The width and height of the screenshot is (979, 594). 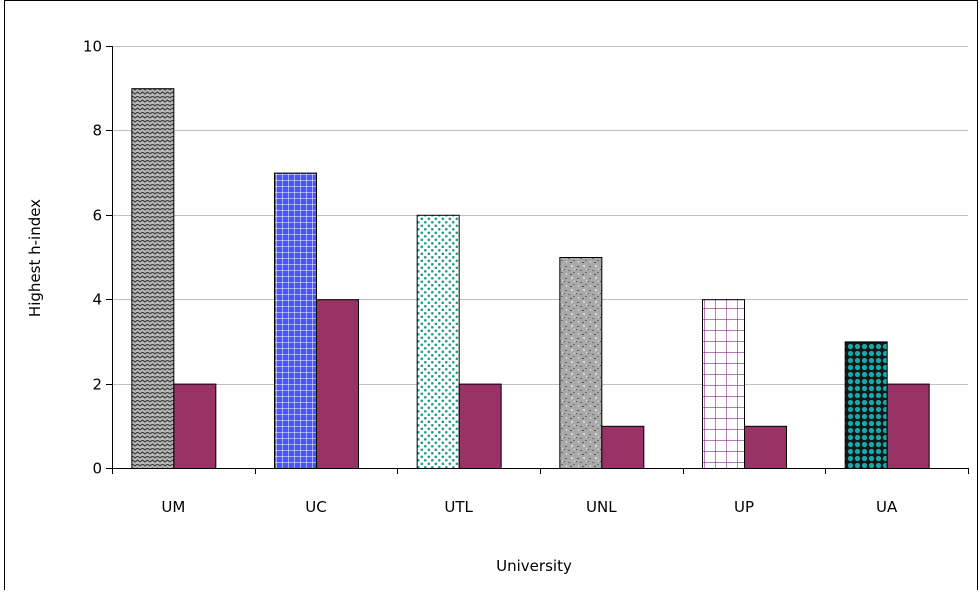 What do you see at coordinates (887, 507) in the screenshot?
I see `x-tick-label-ua: UA` at bounding box center [887, 507].